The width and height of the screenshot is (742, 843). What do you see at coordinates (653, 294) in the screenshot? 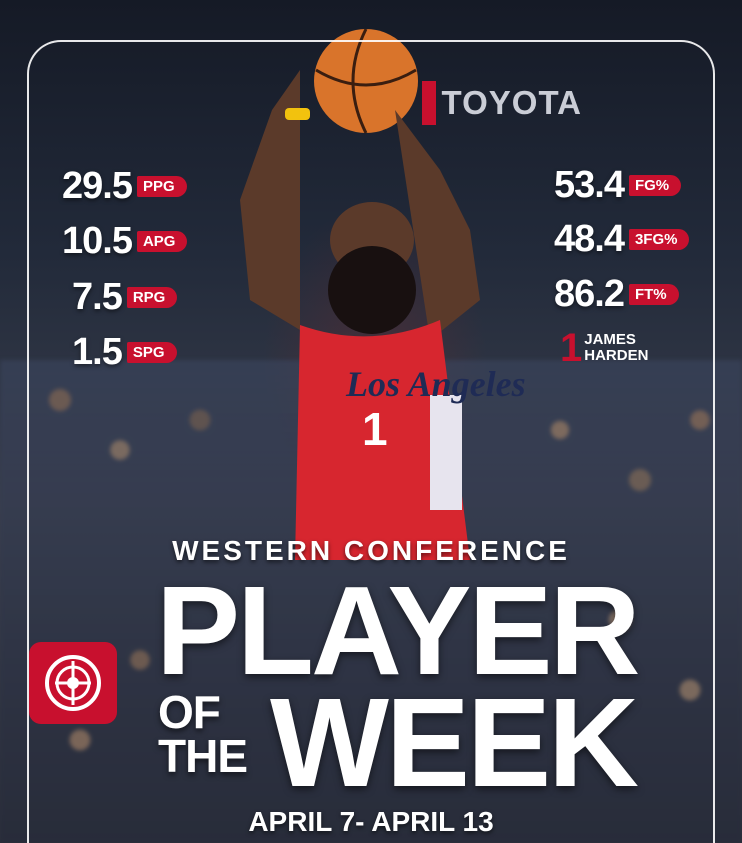
I see `stat-label: FT%` at bounding box center [653, 294].